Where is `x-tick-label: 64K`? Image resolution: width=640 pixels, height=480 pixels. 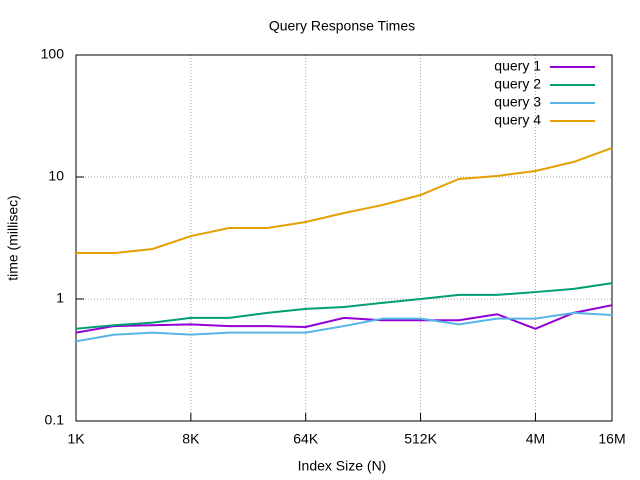 x-tick-label: 64K is located at coordinates (306, 439).